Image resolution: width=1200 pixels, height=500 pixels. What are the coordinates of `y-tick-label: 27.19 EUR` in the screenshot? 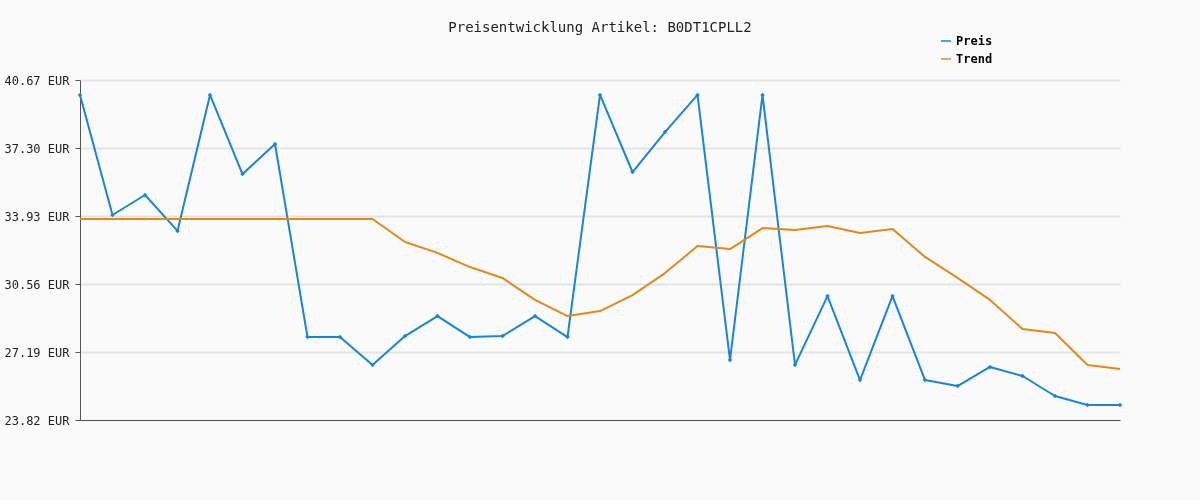 It's located at (37, 352).